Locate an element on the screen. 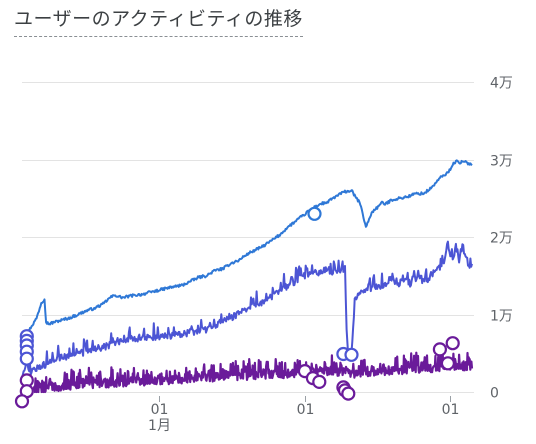  y-tick-label: 2万 is located at coordinates (501, 239).